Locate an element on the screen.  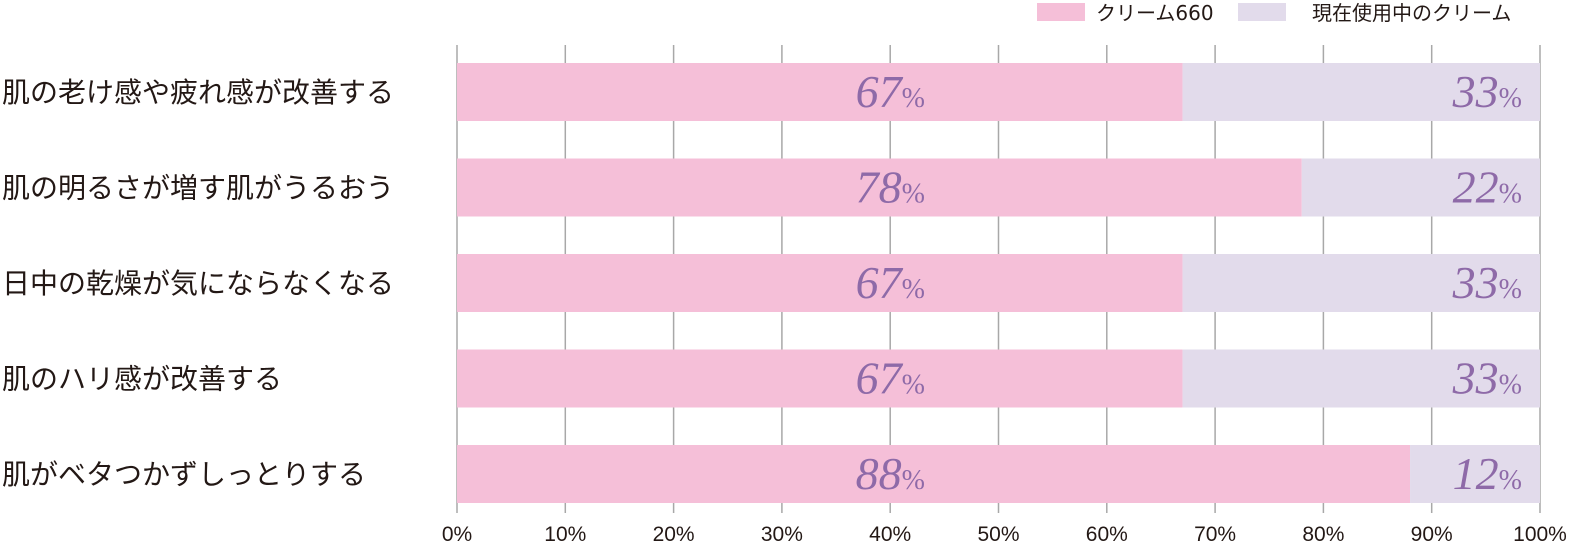
category-label: 肌の明るさが増す肌がうるおう is located at coordinates (198, 188).